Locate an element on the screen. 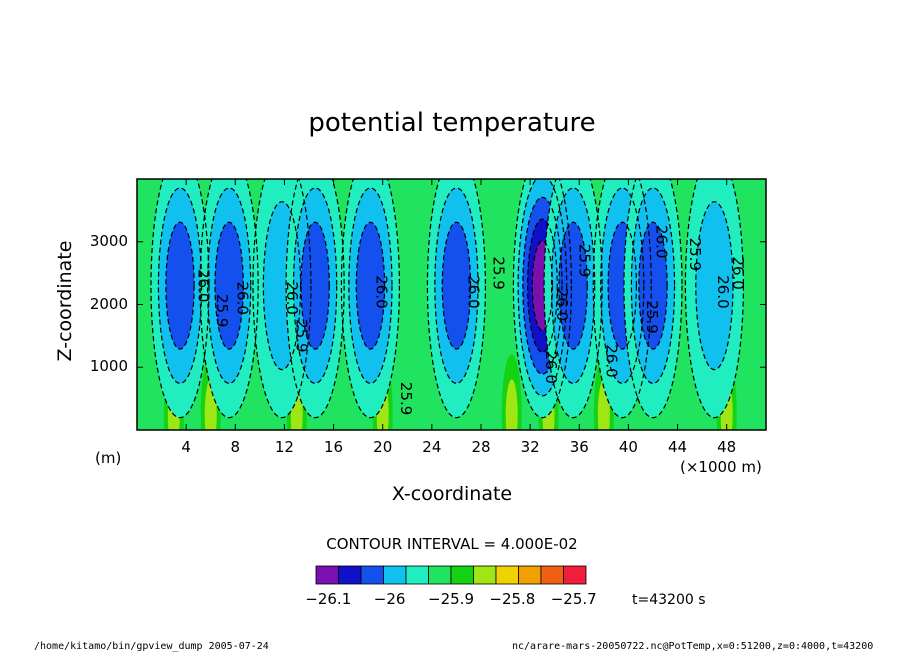  x-tick-label: 8 is located at coordinates (235, 447).